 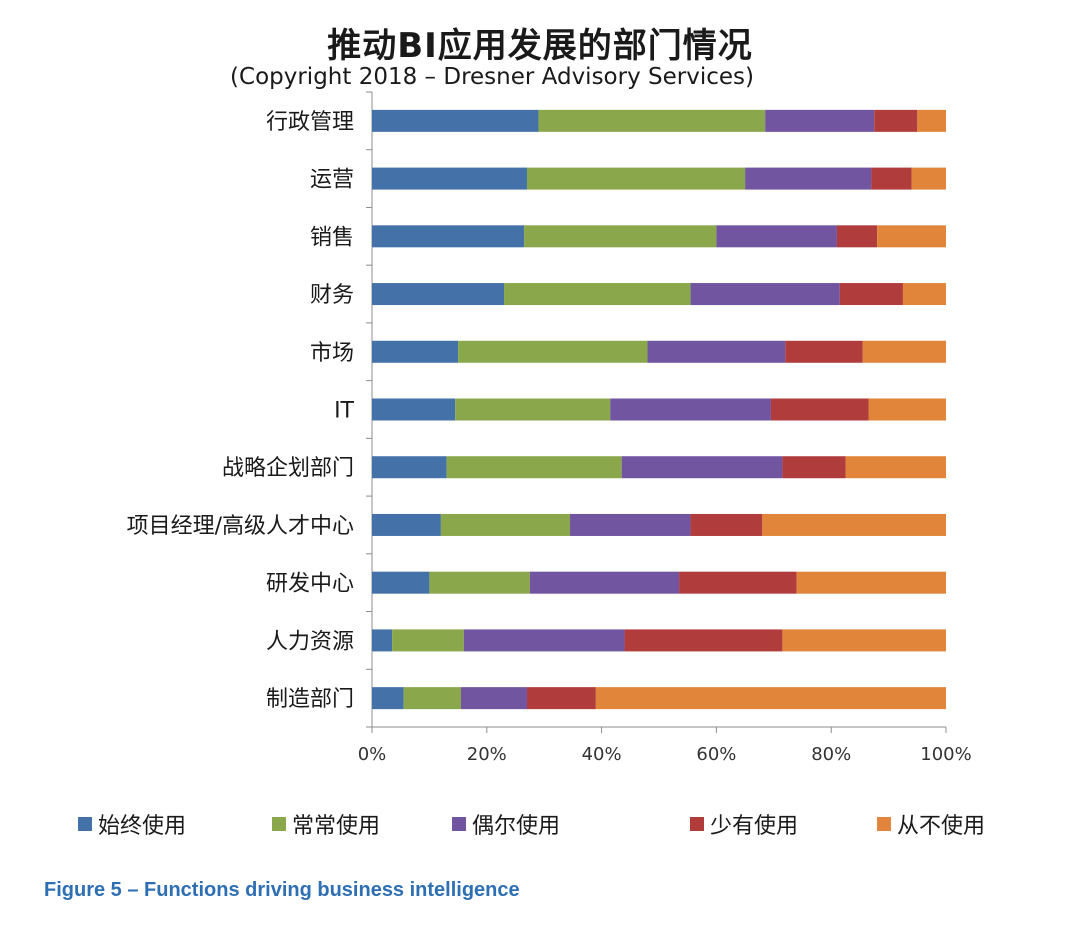 I want to click on chart-legend: 始终使用 常常使用 偶尔使用 少有使用 从不使用, so click(x=540, y=826).